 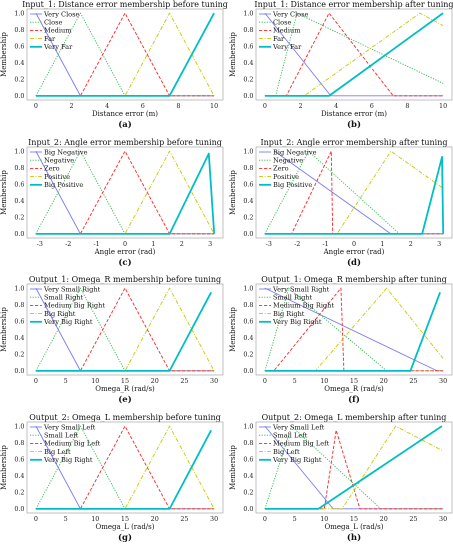 I want to click on legend-label: Medium Big Right, so click(x=303, y=306).